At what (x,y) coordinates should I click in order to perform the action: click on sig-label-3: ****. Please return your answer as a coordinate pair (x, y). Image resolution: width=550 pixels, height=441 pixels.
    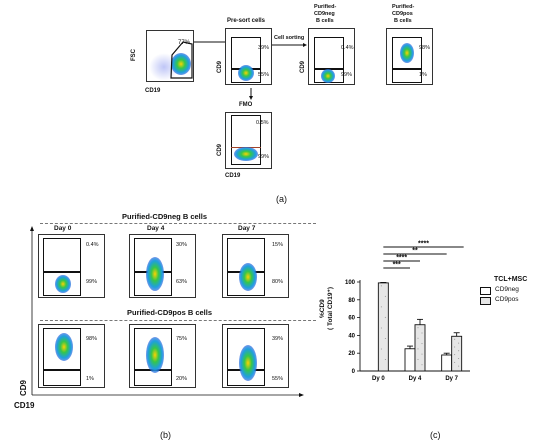
    Looking at the image, I should click on (423, 244).